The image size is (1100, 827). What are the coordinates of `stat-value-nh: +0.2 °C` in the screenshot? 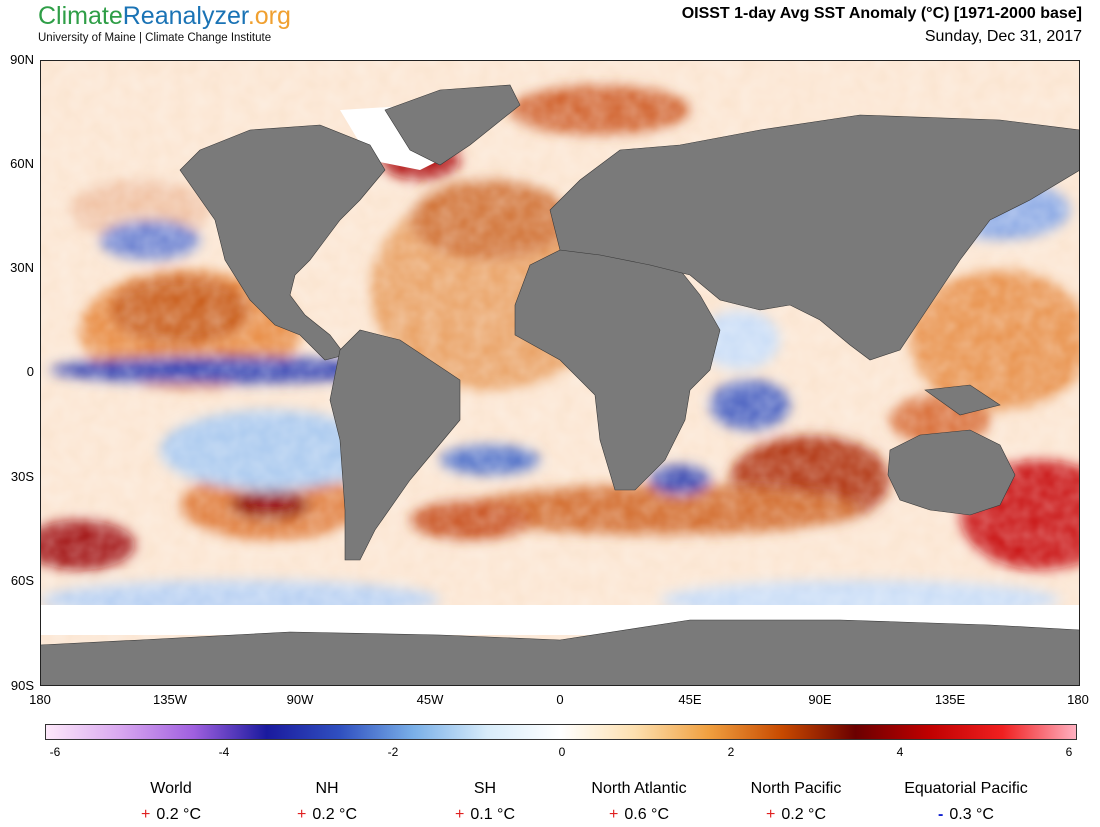 It's located at (327, 815).